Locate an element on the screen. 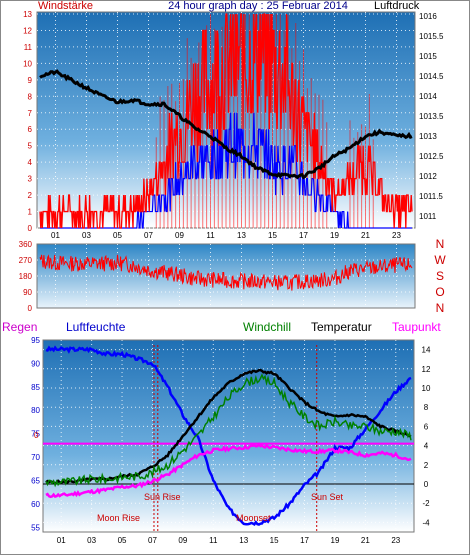 This screenshot has width=470, height=555. wind-tick-label: 10 is located at coordinates (27, 63).